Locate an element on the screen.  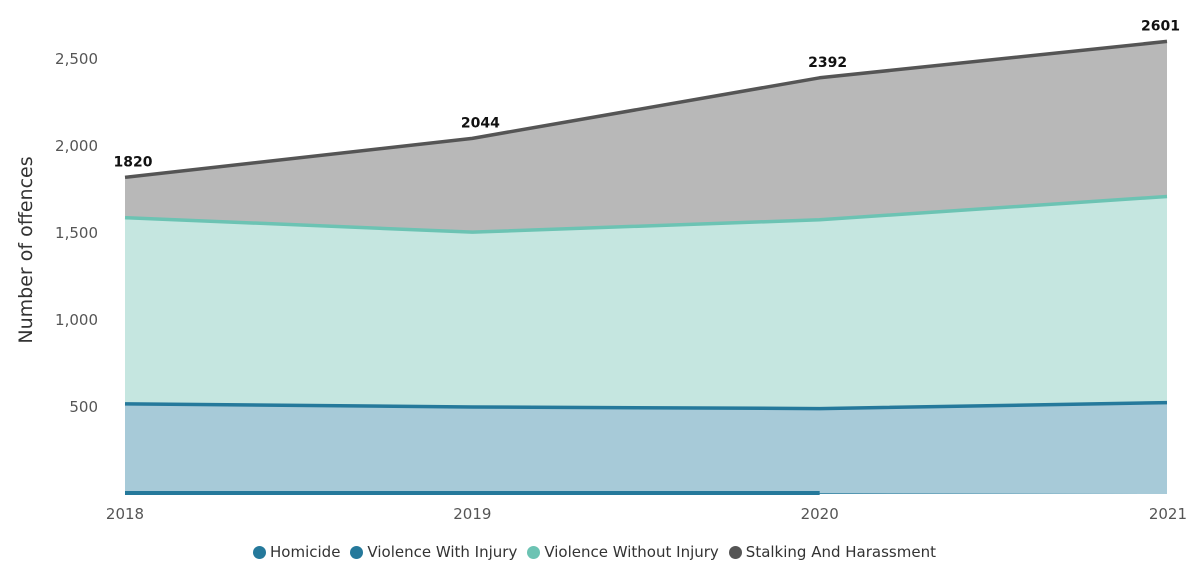
legend-label: Homicide is located at coordinates (305, 552).